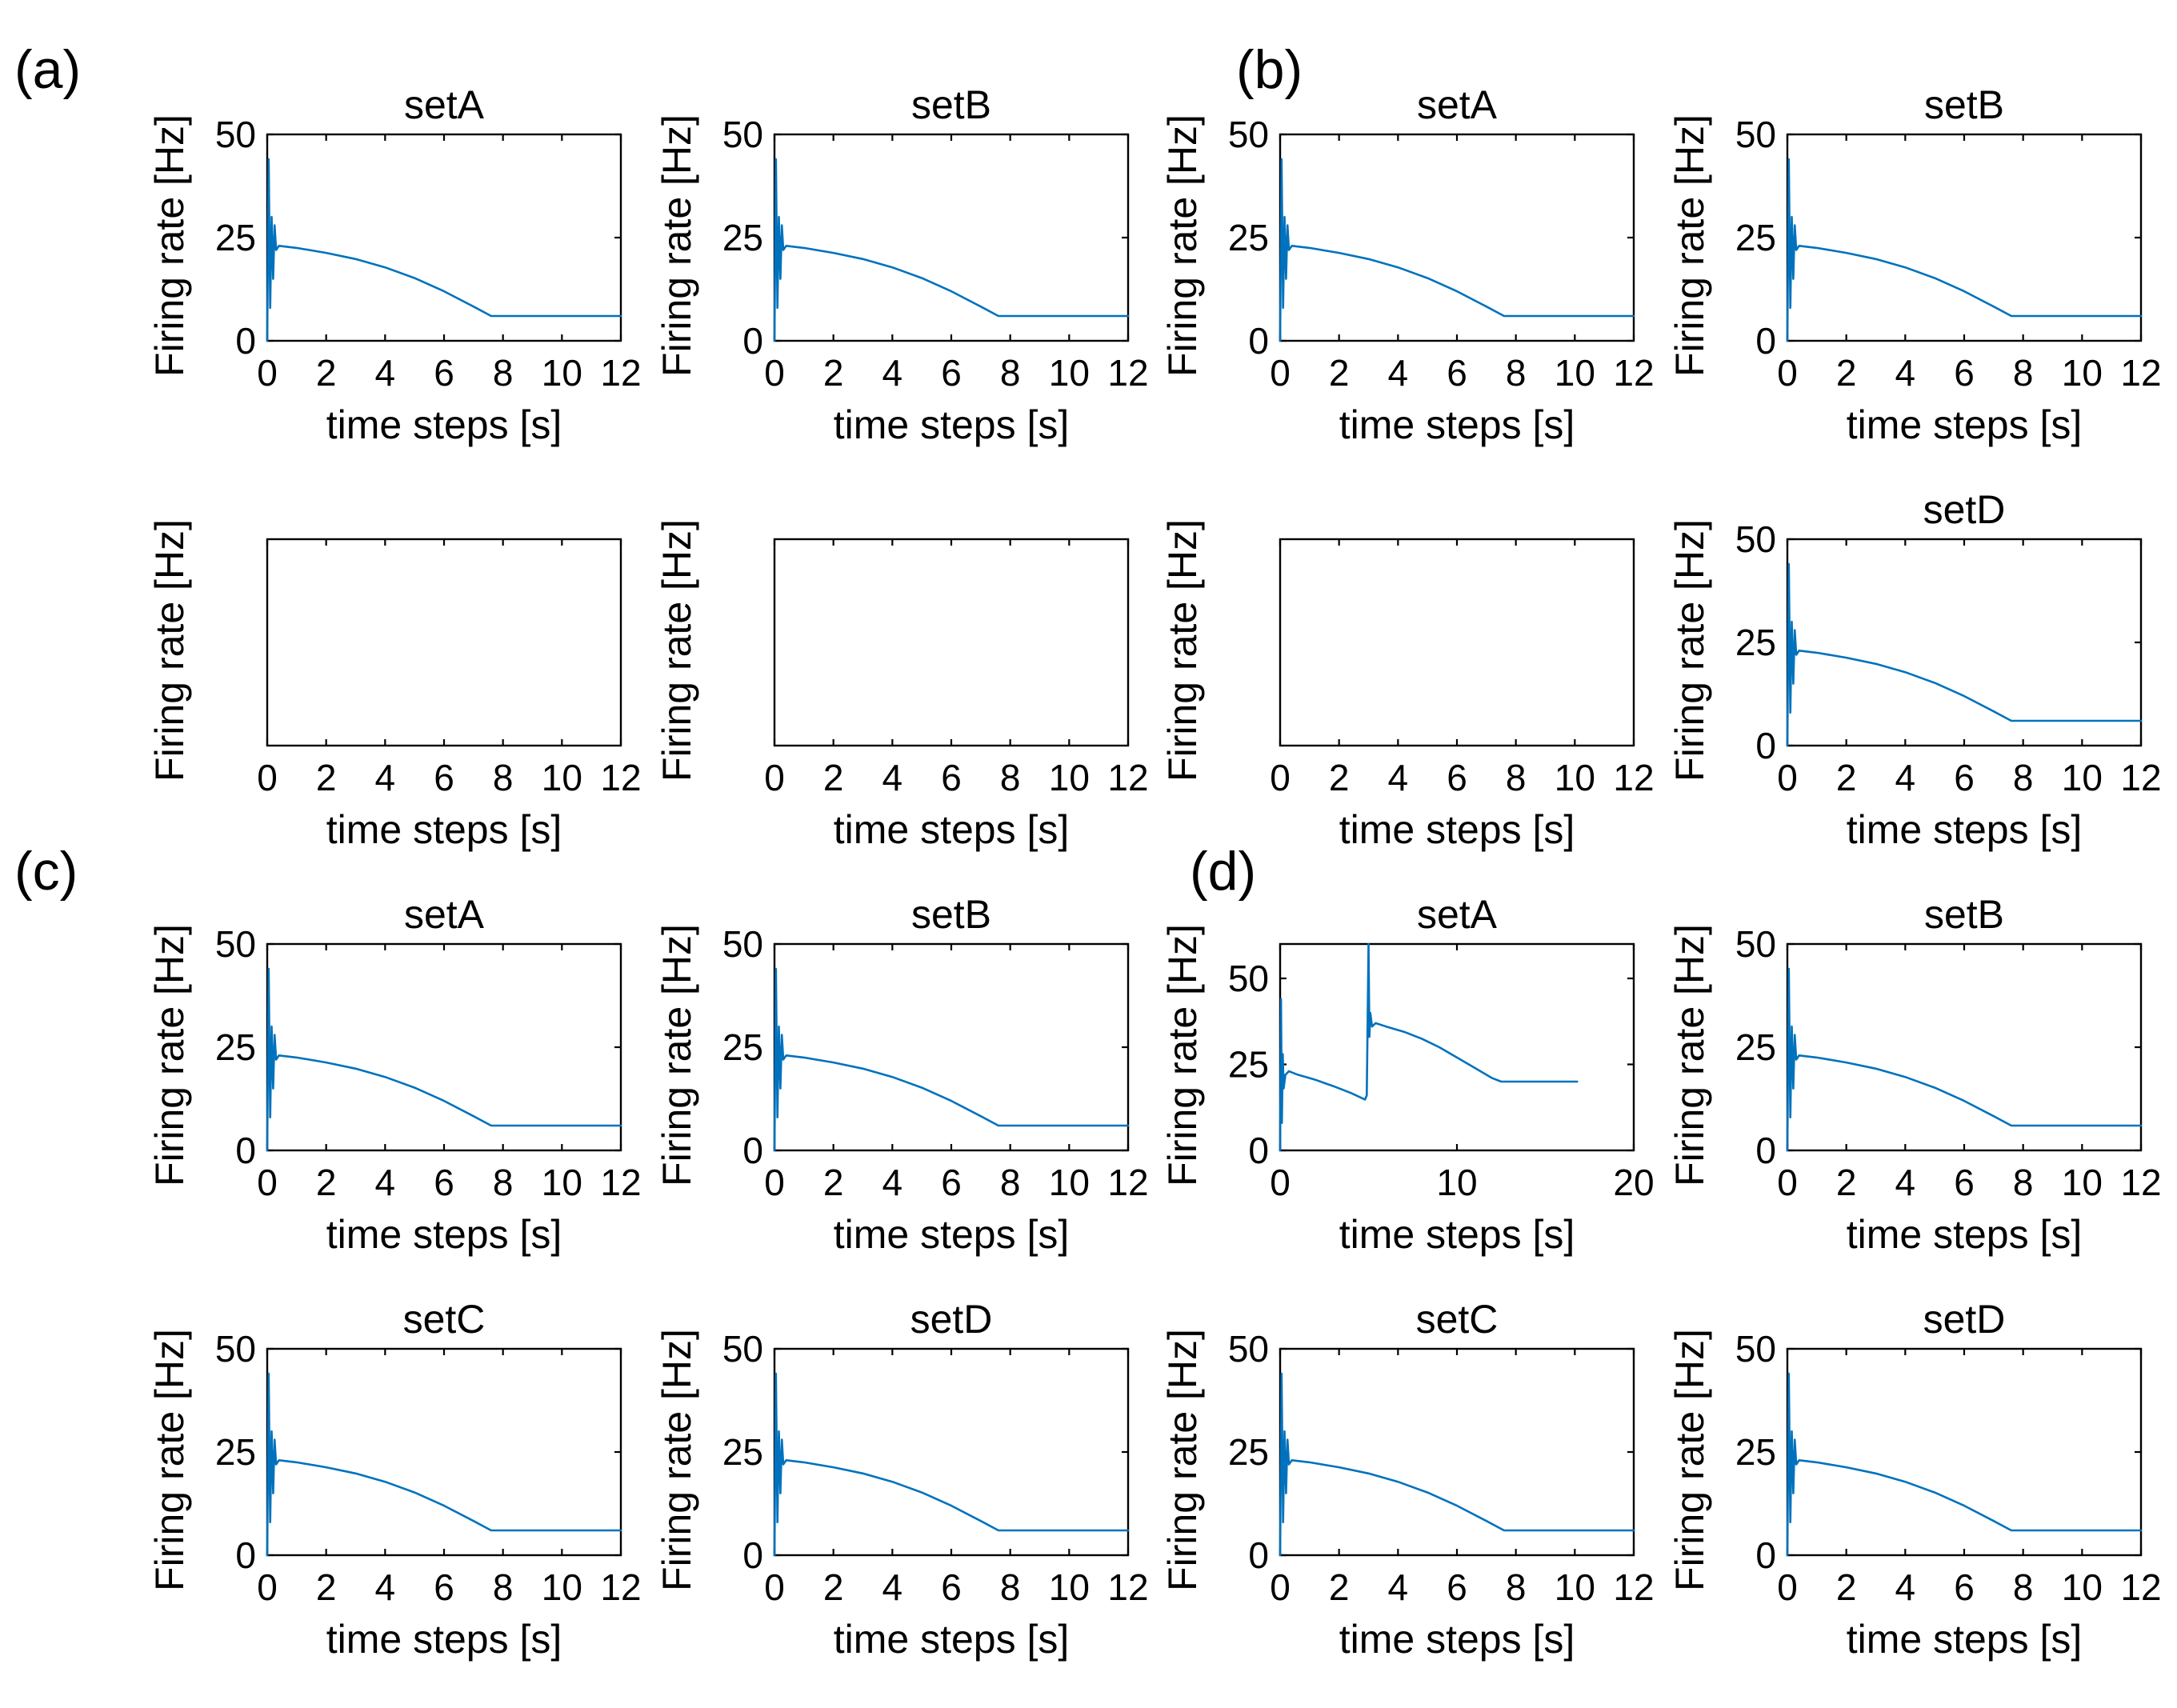 This screenshot has height=1708, width=2177. Describe the element at coordinates (902, 685) in the screenshot. I see `subplot-r1c1: 0 2 4 6 8 10 12 time steps [s] Firing rate [Hz]` at that location.